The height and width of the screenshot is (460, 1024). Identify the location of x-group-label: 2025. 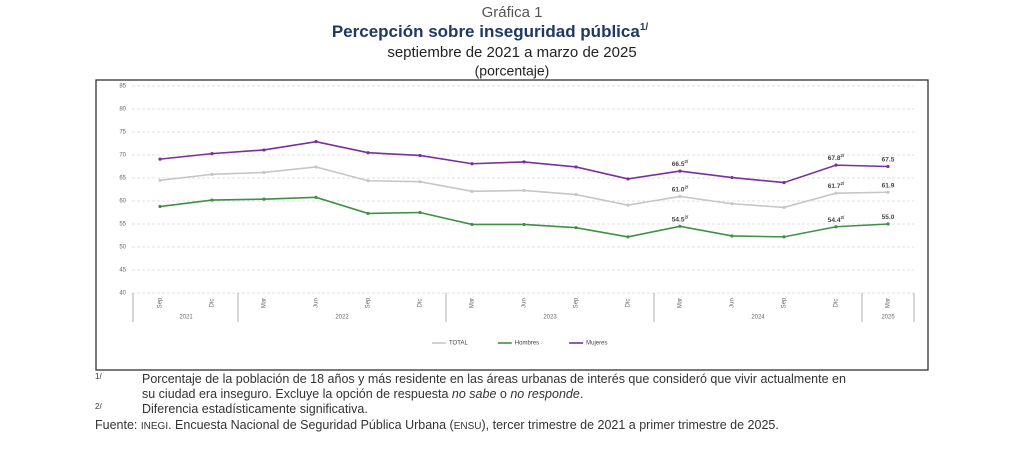
(888, 318).